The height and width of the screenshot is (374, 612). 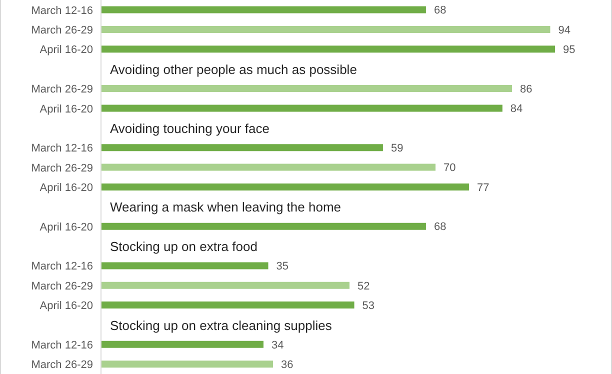 What do you see at coordinates (450, 168) in the screenshot?
I see `data-label: 70` at bounding box center [450, 168].